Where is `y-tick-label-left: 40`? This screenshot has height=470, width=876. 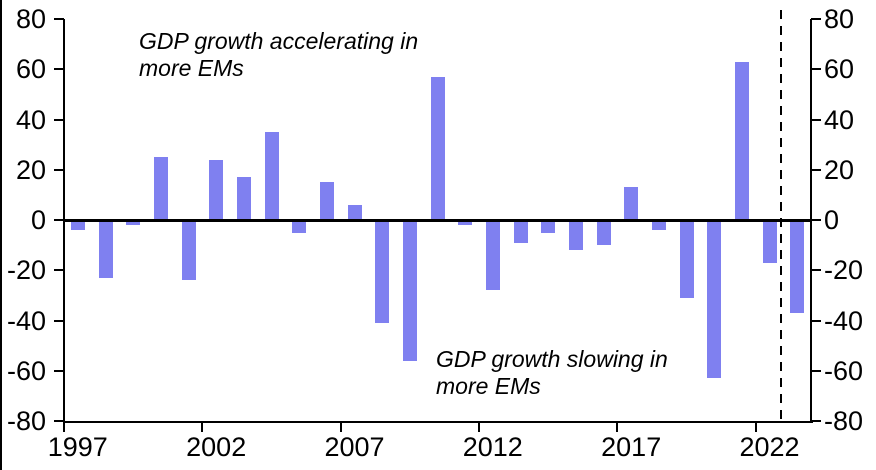
y-tick-label-left: 40 is located at coordinates (30, 119).